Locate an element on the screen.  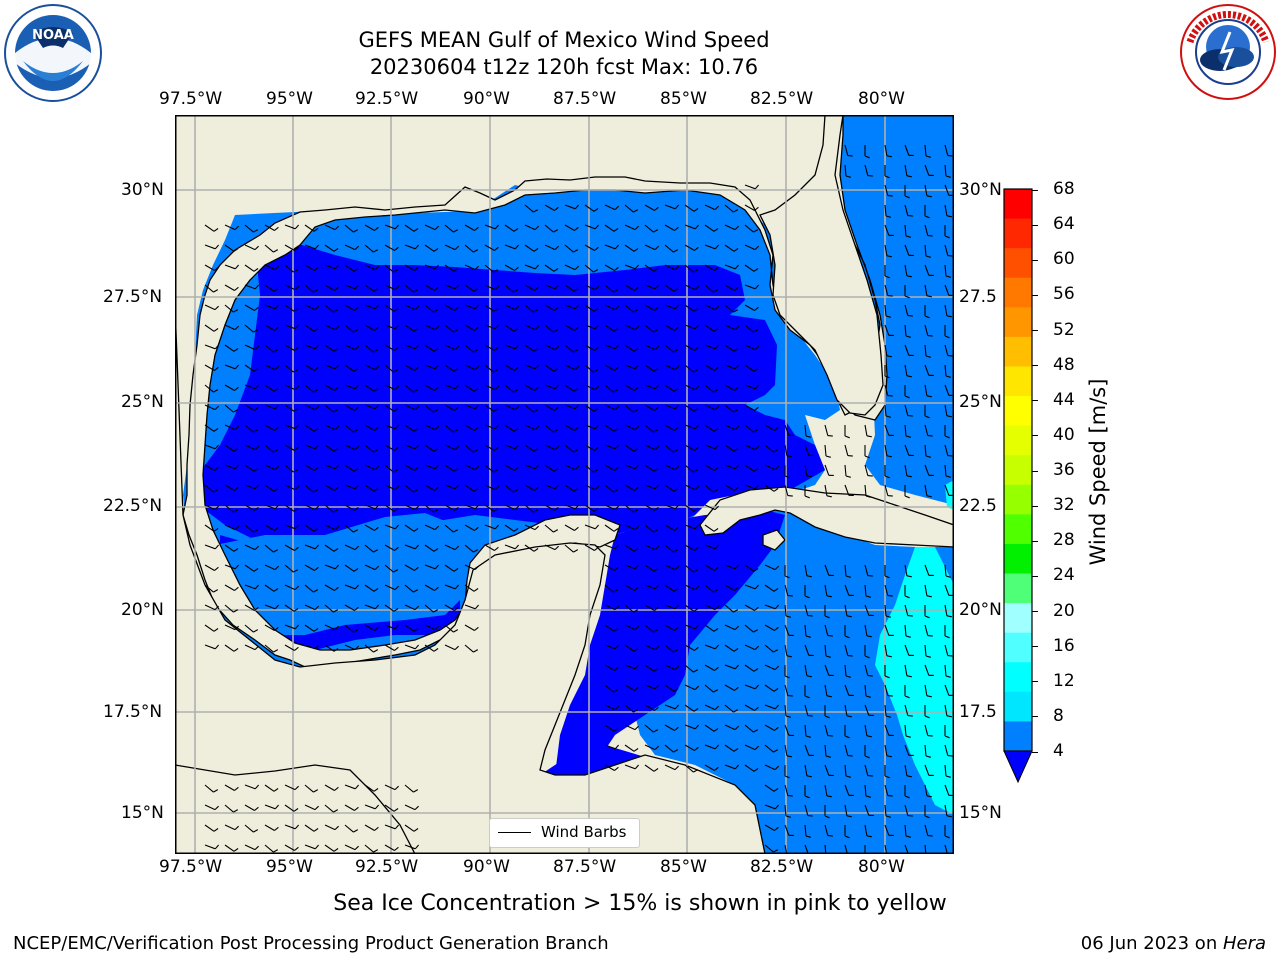
lat-label-right-20: 20°N is located at coordinates (980, 610).